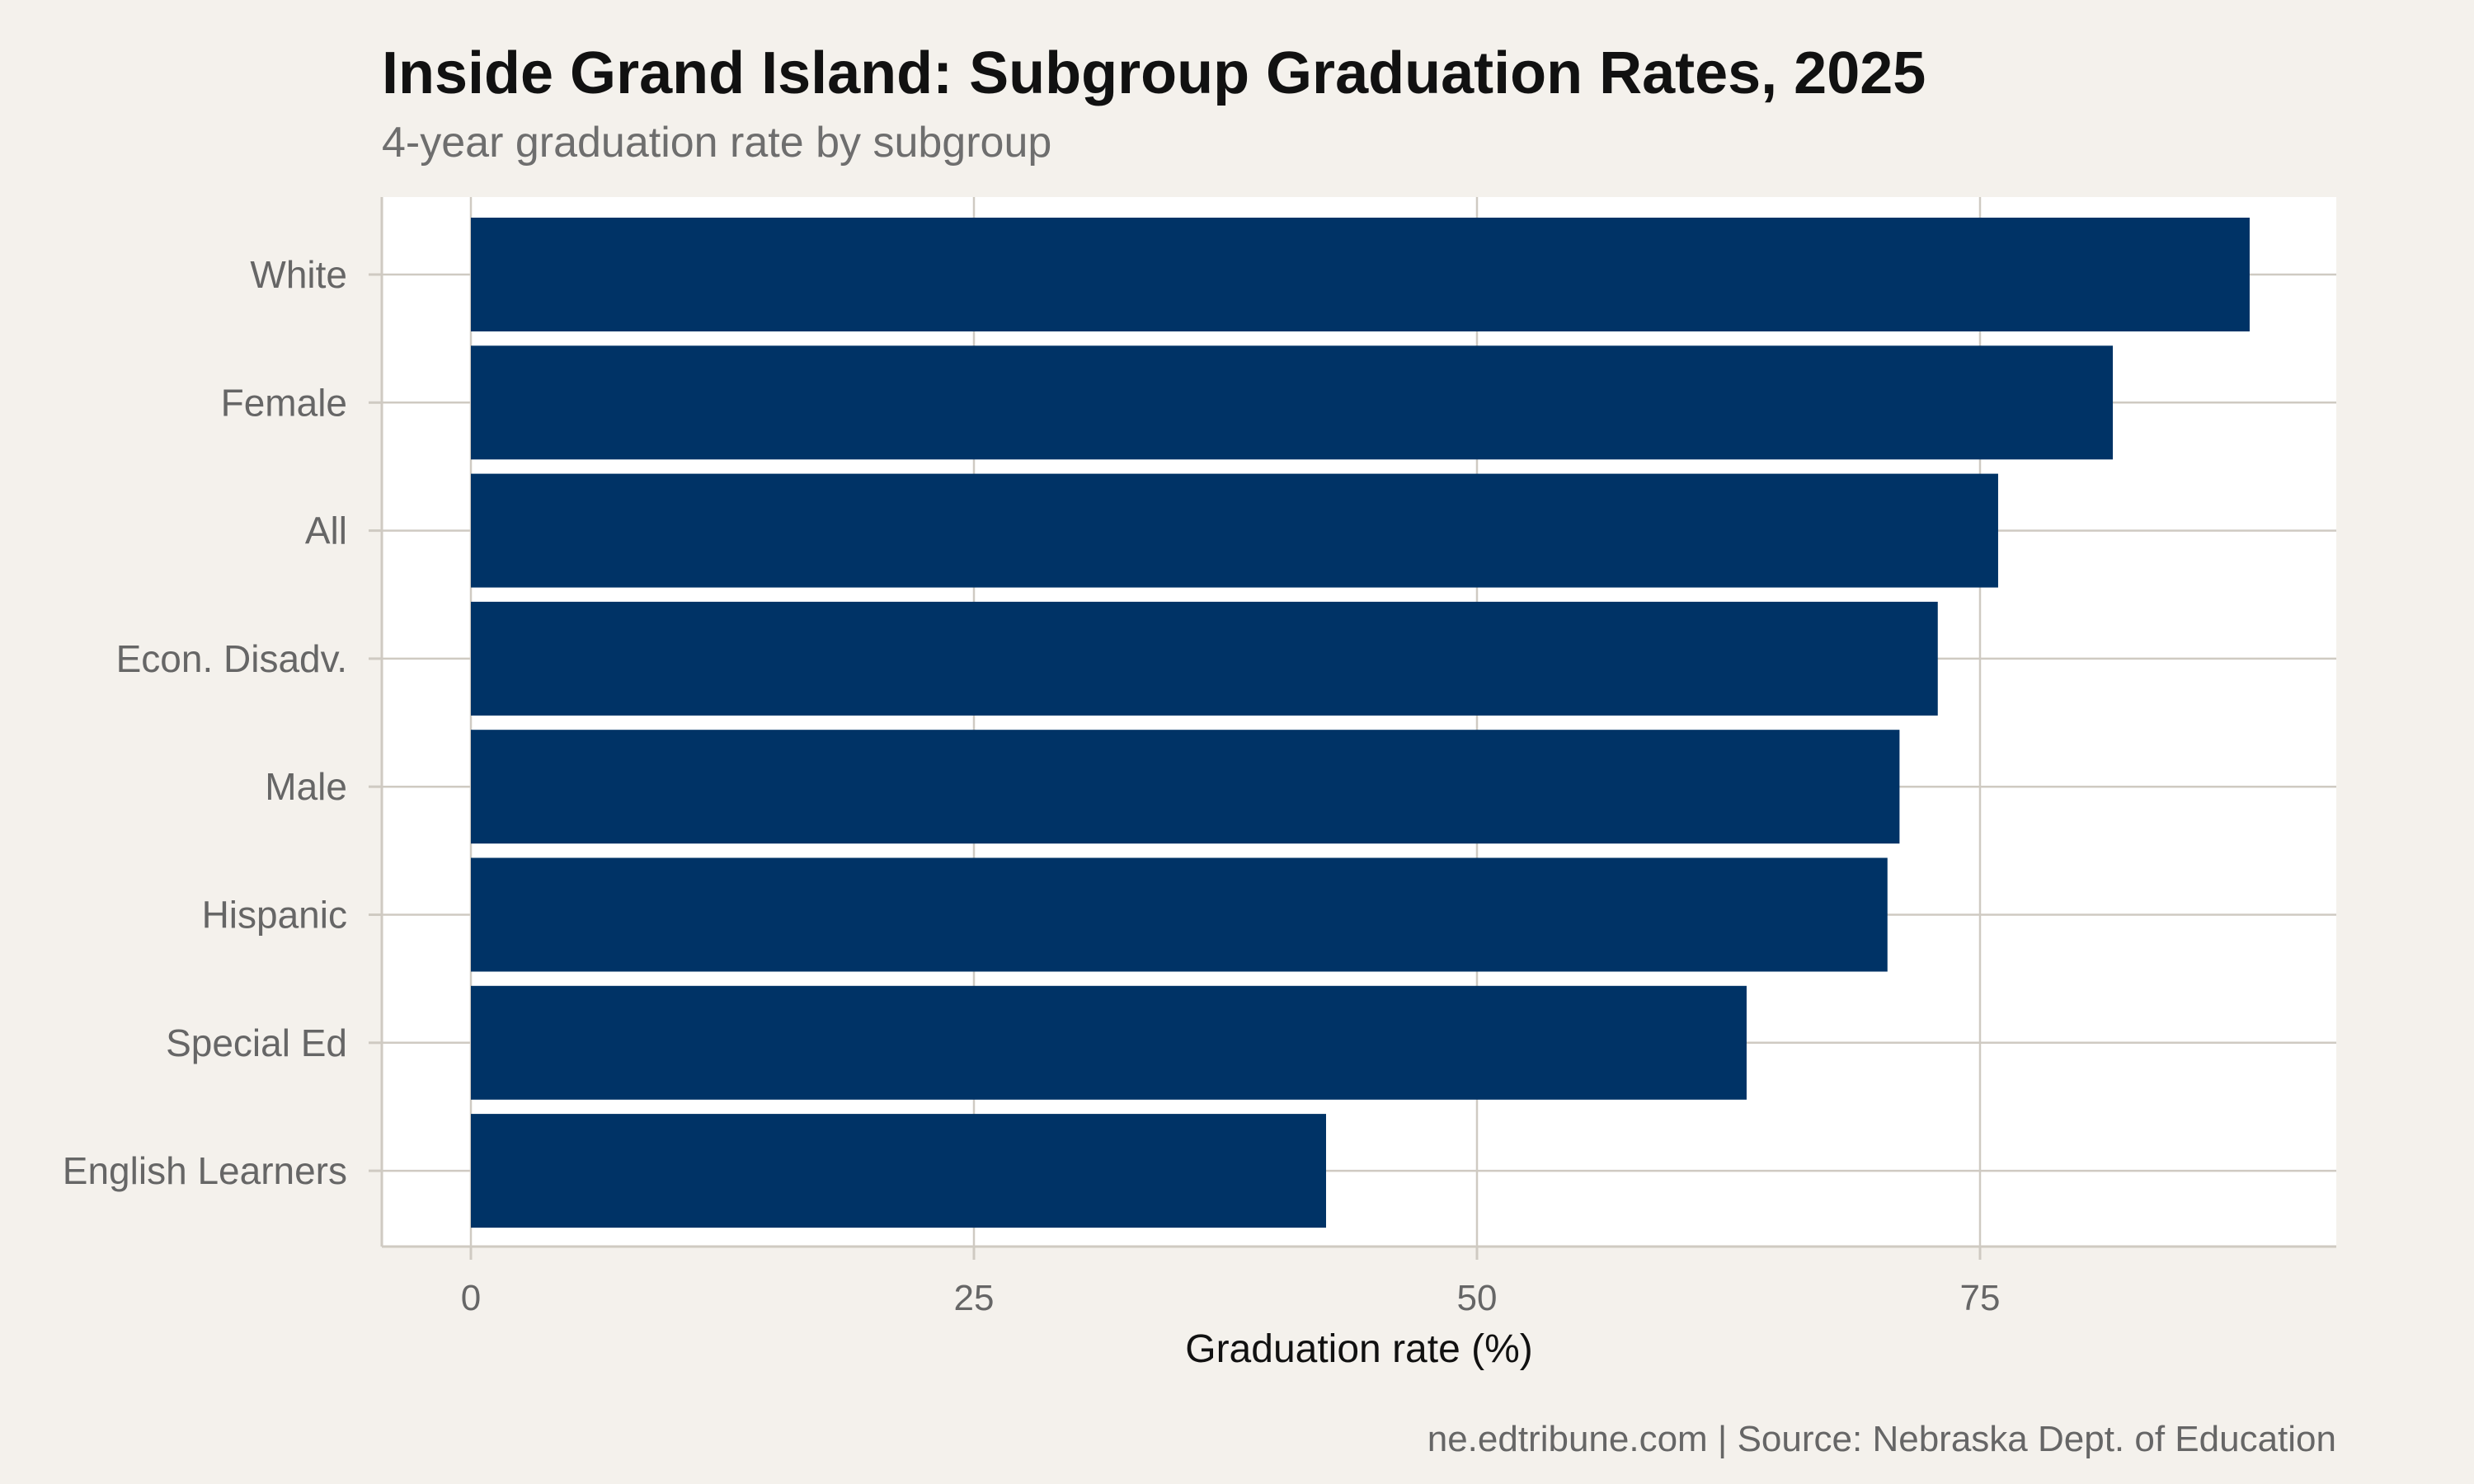  Describe the element at coordinates (205, 1170) in the screenshot. I see `category-label: English Learners` at that location.